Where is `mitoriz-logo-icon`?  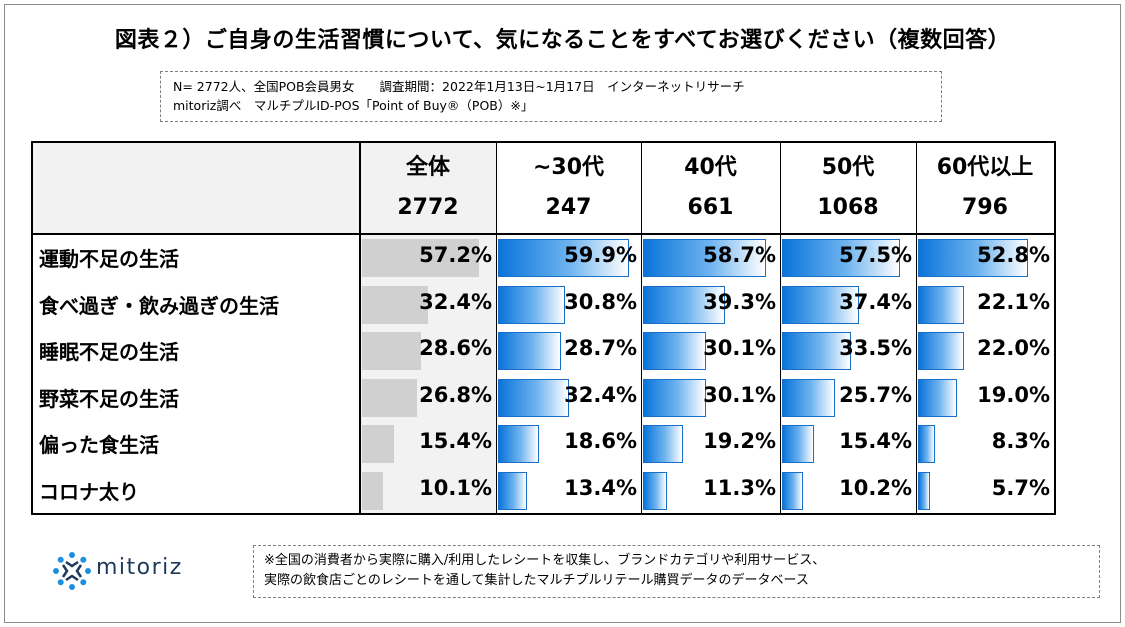 mitoriz-logo-icon is located at coordinates (72, 571).